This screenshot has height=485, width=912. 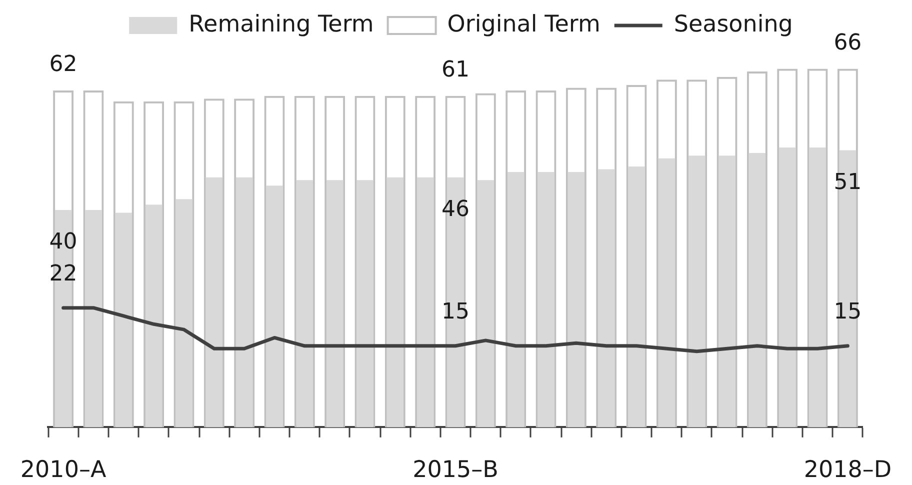 What do you see at coordinates (848, 470) in the screenshot?
I see `x-tick-label: 2018–D` at bounding box center [848, 470].